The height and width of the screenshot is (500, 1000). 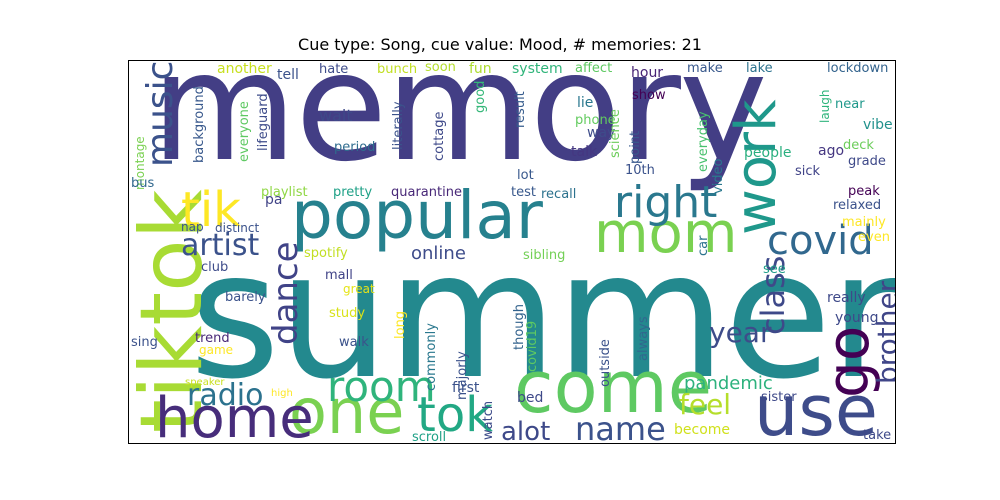 I want to click on word-lockdown: lockdown, so click(x=858, y=68).